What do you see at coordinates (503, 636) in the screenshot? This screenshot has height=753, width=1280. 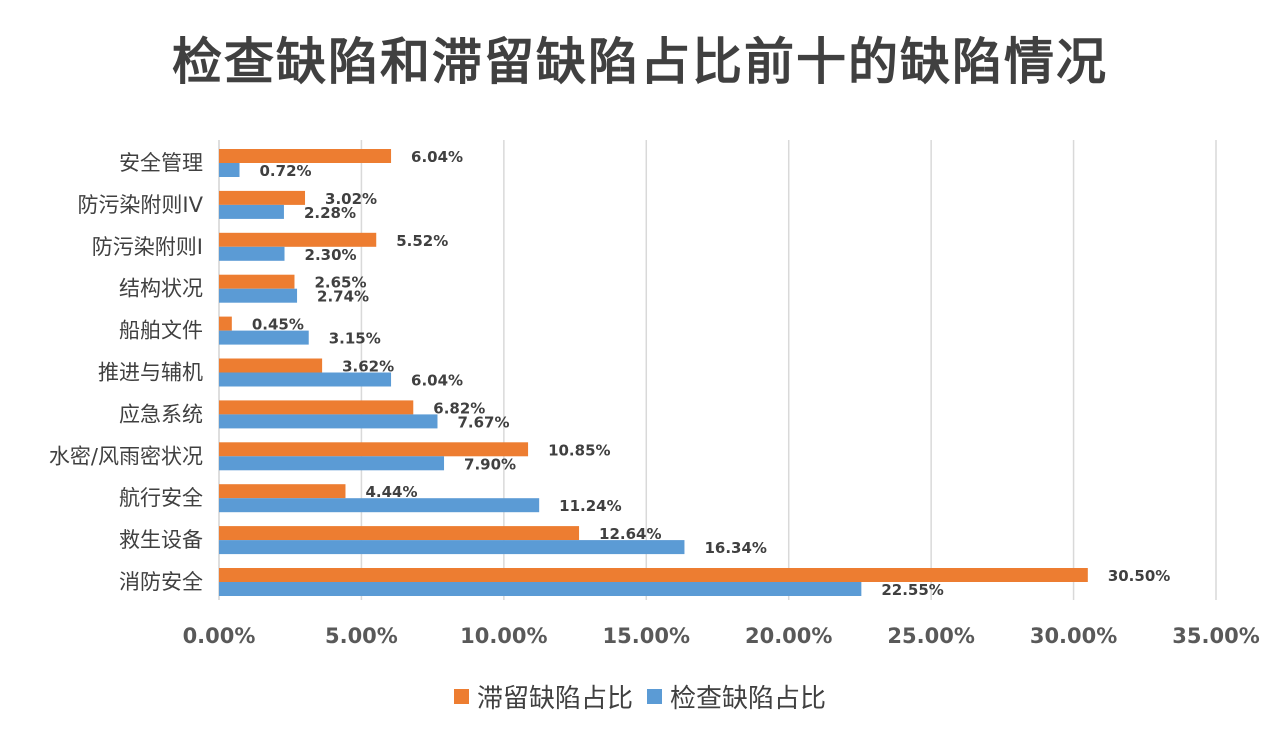 I see `x-tick-label: 10.00%` at bounding box center [503, 636].